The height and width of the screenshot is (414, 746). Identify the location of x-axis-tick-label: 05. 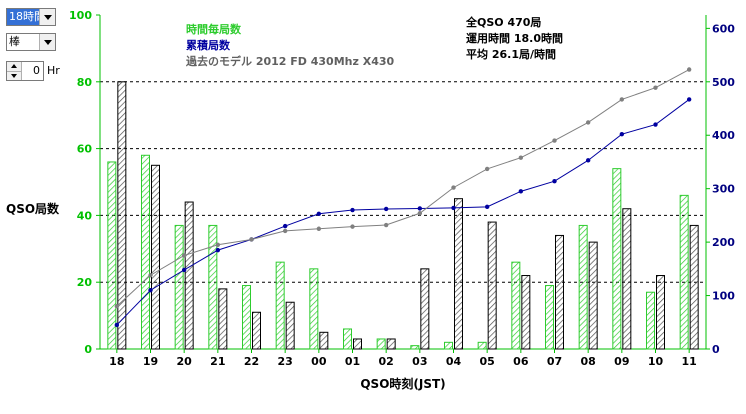
(487, 361).